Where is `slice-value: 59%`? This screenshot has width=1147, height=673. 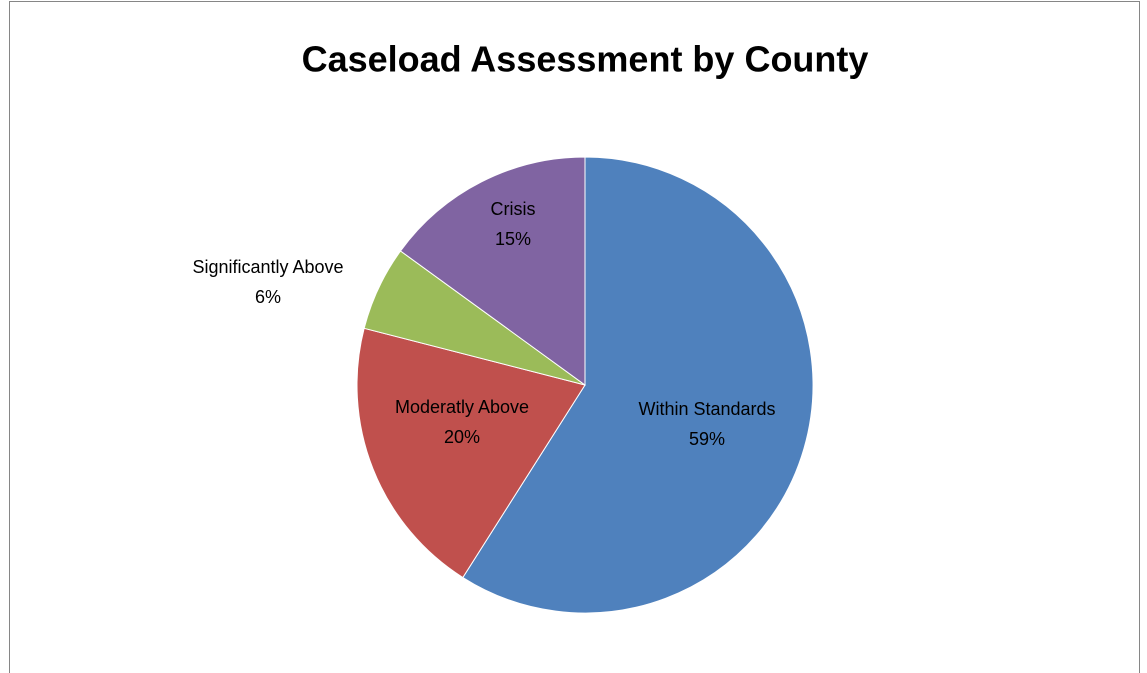 slice-value: 59% is located at coordinates (707, 439).